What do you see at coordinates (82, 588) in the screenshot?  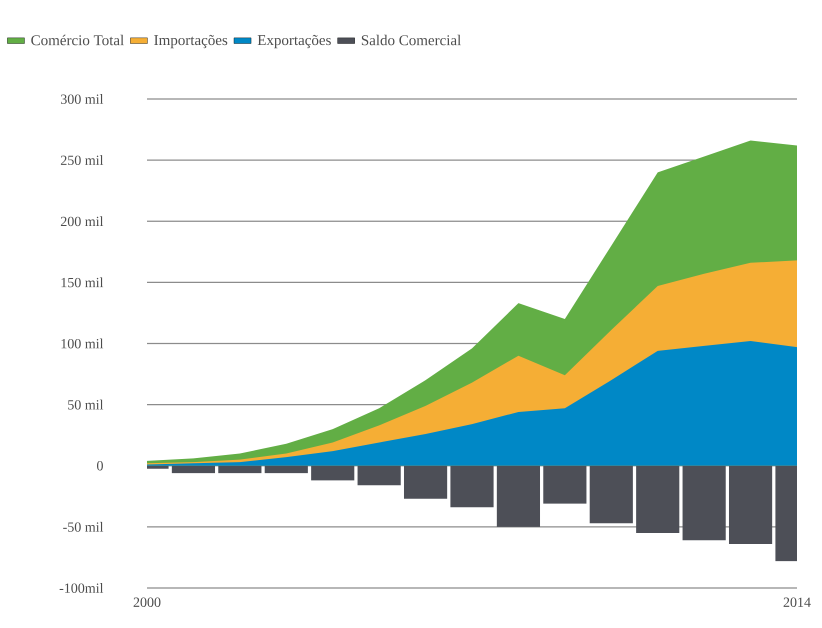 I see `y-tick-label: -100mil` at bounding box center [82, 588].